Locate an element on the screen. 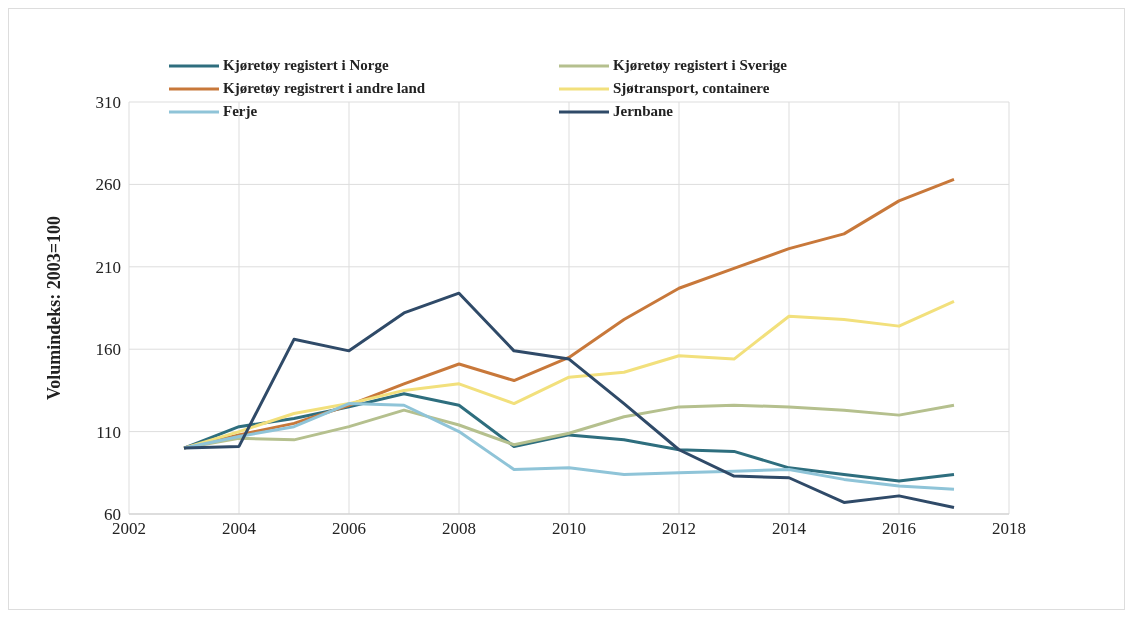  x-tick-label: 2012 is located at coordinates (679, 529).